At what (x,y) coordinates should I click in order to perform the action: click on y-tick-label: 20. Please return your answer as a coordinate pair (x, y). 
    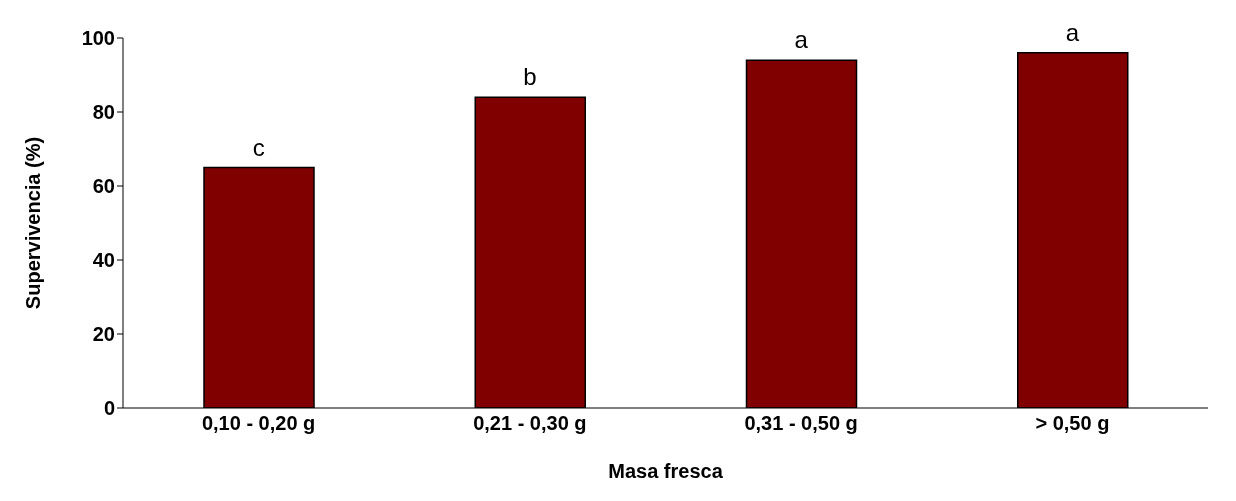
    Looking at the image, I should click on (103, 334).